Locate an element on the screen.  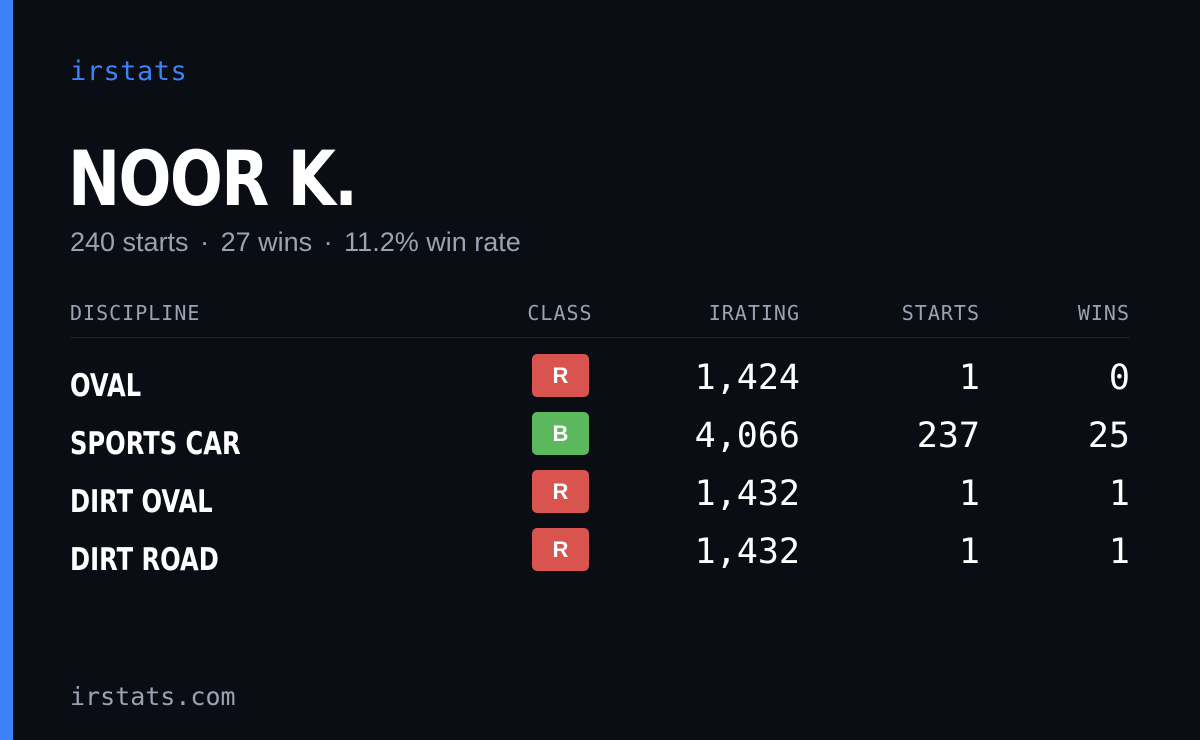
discipline-name: DIRT ROAD is located at coordinates (144, 560).